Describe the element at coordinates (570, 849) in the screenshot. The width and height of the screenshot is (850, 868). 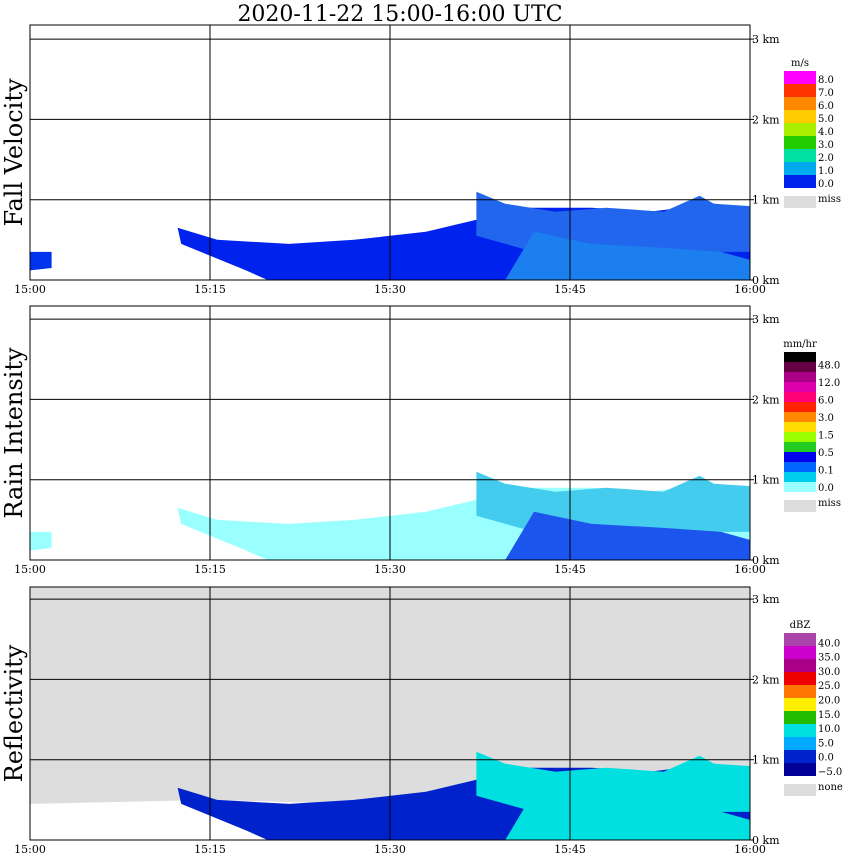
I see `panel-3-xtick-label-3: 15:45` at that location.